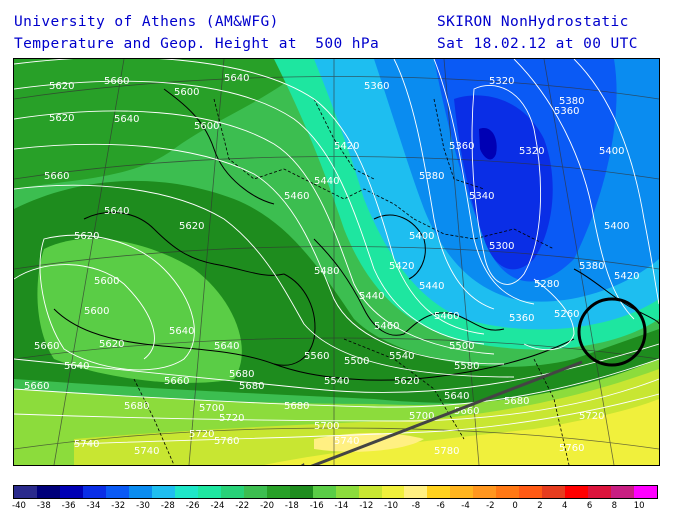  Describe the element at coordinates (440, 506) in the screenshot. I see `legend-label: -6` at that location.